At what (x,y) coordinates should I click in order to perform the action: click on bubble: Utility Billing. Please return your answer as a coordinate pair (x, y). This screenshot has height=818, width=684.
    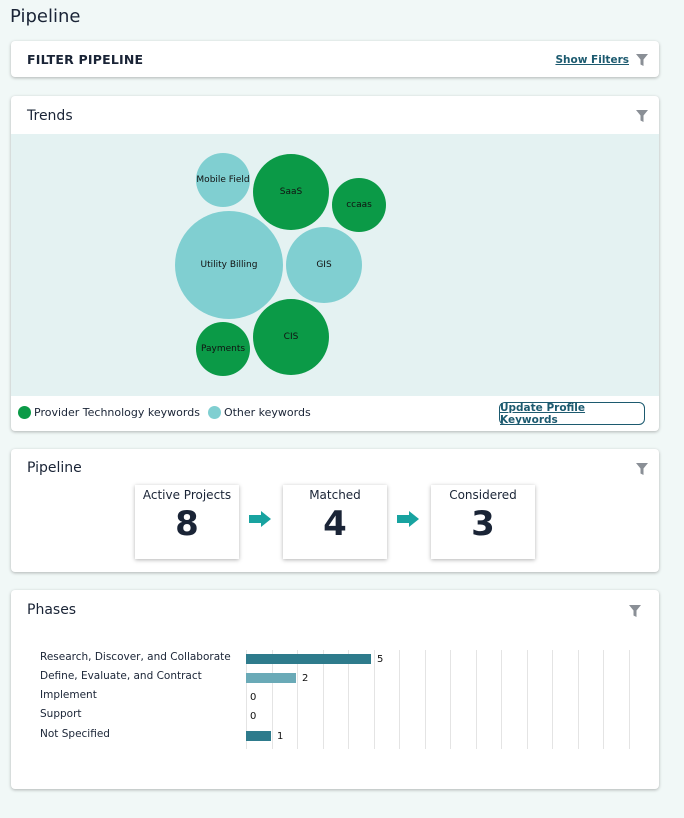
    Looking at the image, I should click on (229, 265).